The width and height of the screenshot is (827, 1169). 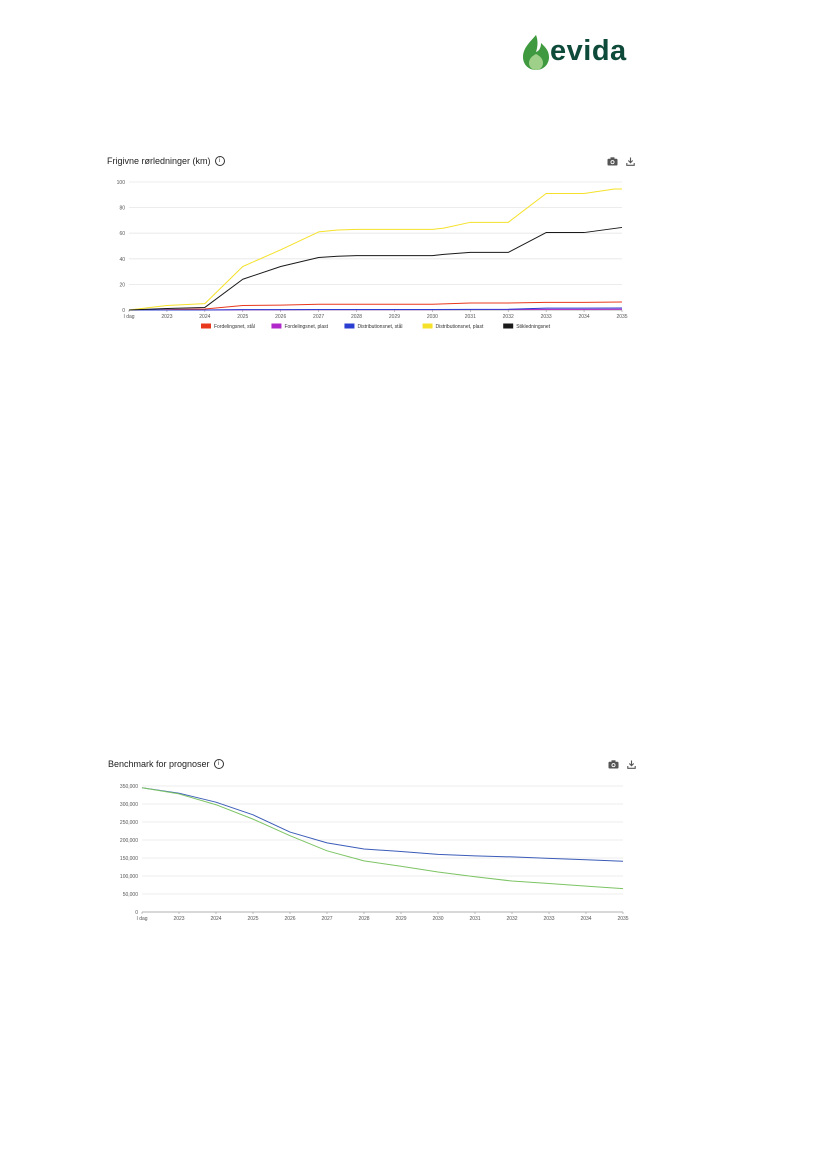 What do you see at coordinates (159, 161) in the screenshot?
I see `chart-title-text: Frigivne rørledninger (km)` at bounding box center [159, 161].